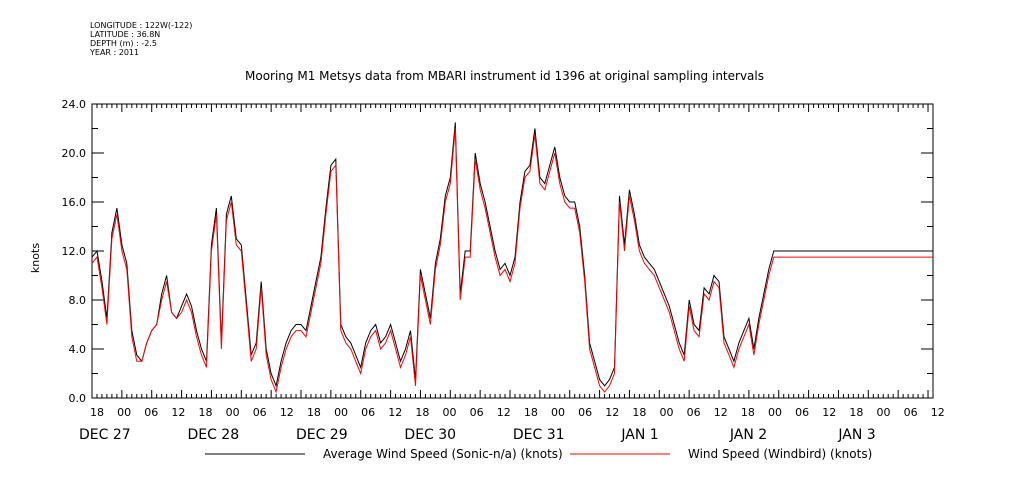 The height and width of the screenshot is (504, 1009). I want to click on legend-label-average: Average Wind Speed (Sonic-n/a) (knots), so click(443, 454).